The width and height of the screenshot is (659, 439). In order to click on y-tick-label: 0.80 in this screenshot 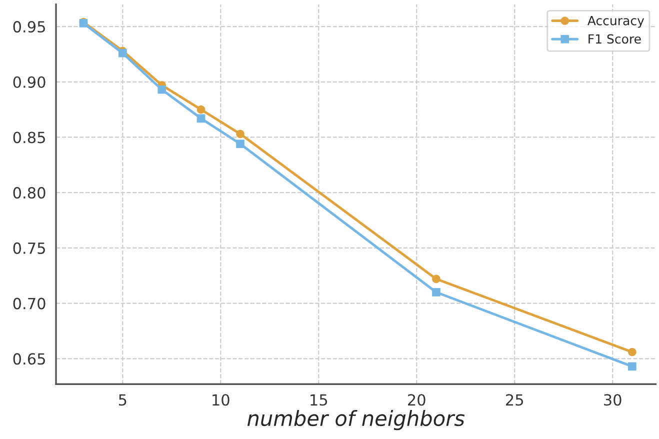, I will do `click(29, 193)`.